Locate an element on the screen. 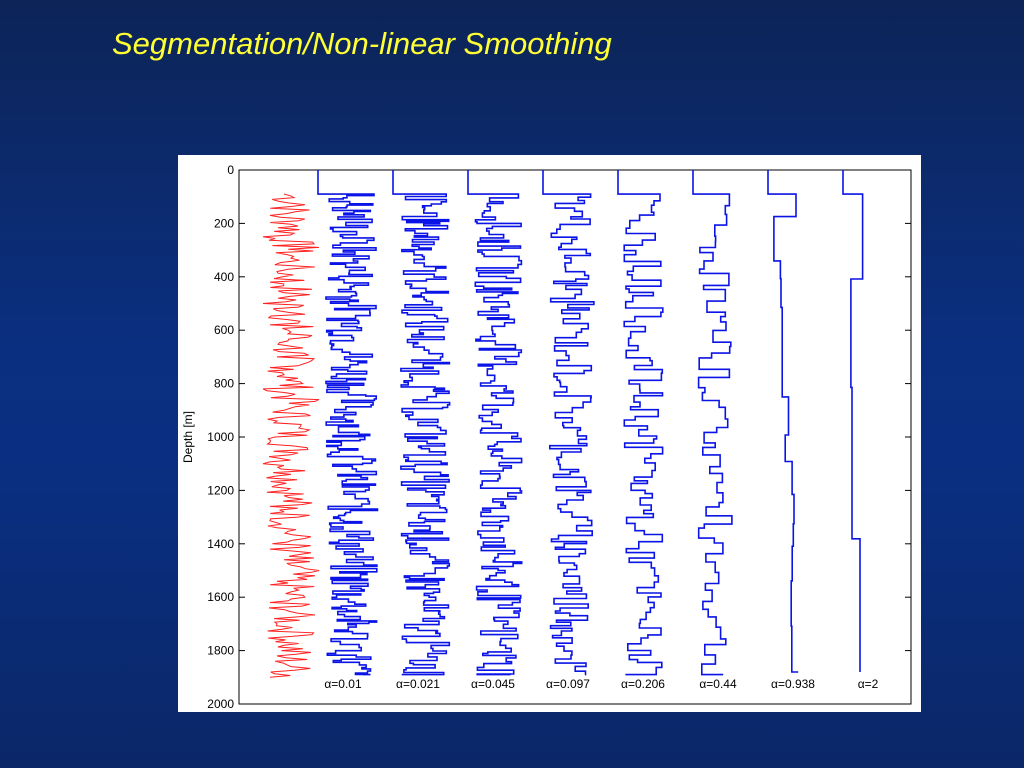 This screenshot has width=1024, height=768. y-tick-label: 1800 is located at coordinates (220, 651).